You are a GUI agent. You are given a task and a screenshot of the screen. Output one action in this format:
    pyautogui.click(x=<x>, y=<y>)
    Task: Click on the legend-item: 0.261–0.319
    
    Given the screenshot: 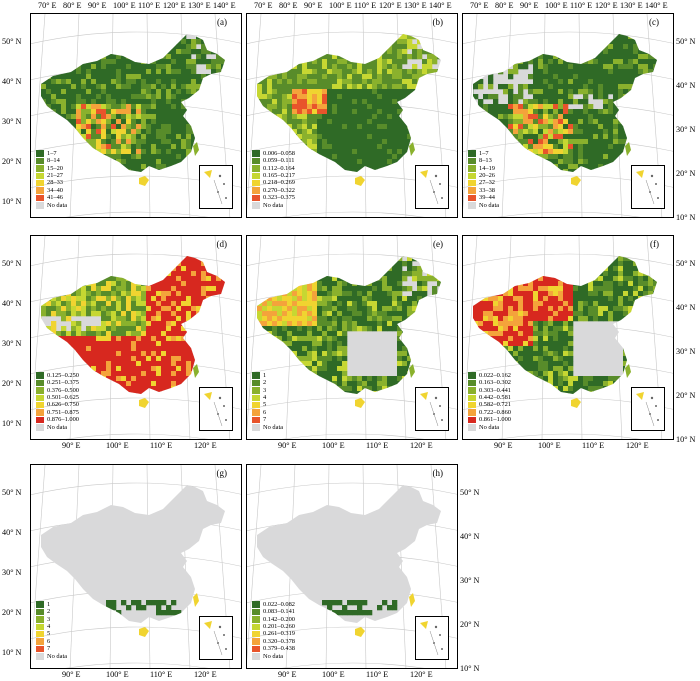 What is the action you would take?
    pyautogui.click(x=273, y=633)
    